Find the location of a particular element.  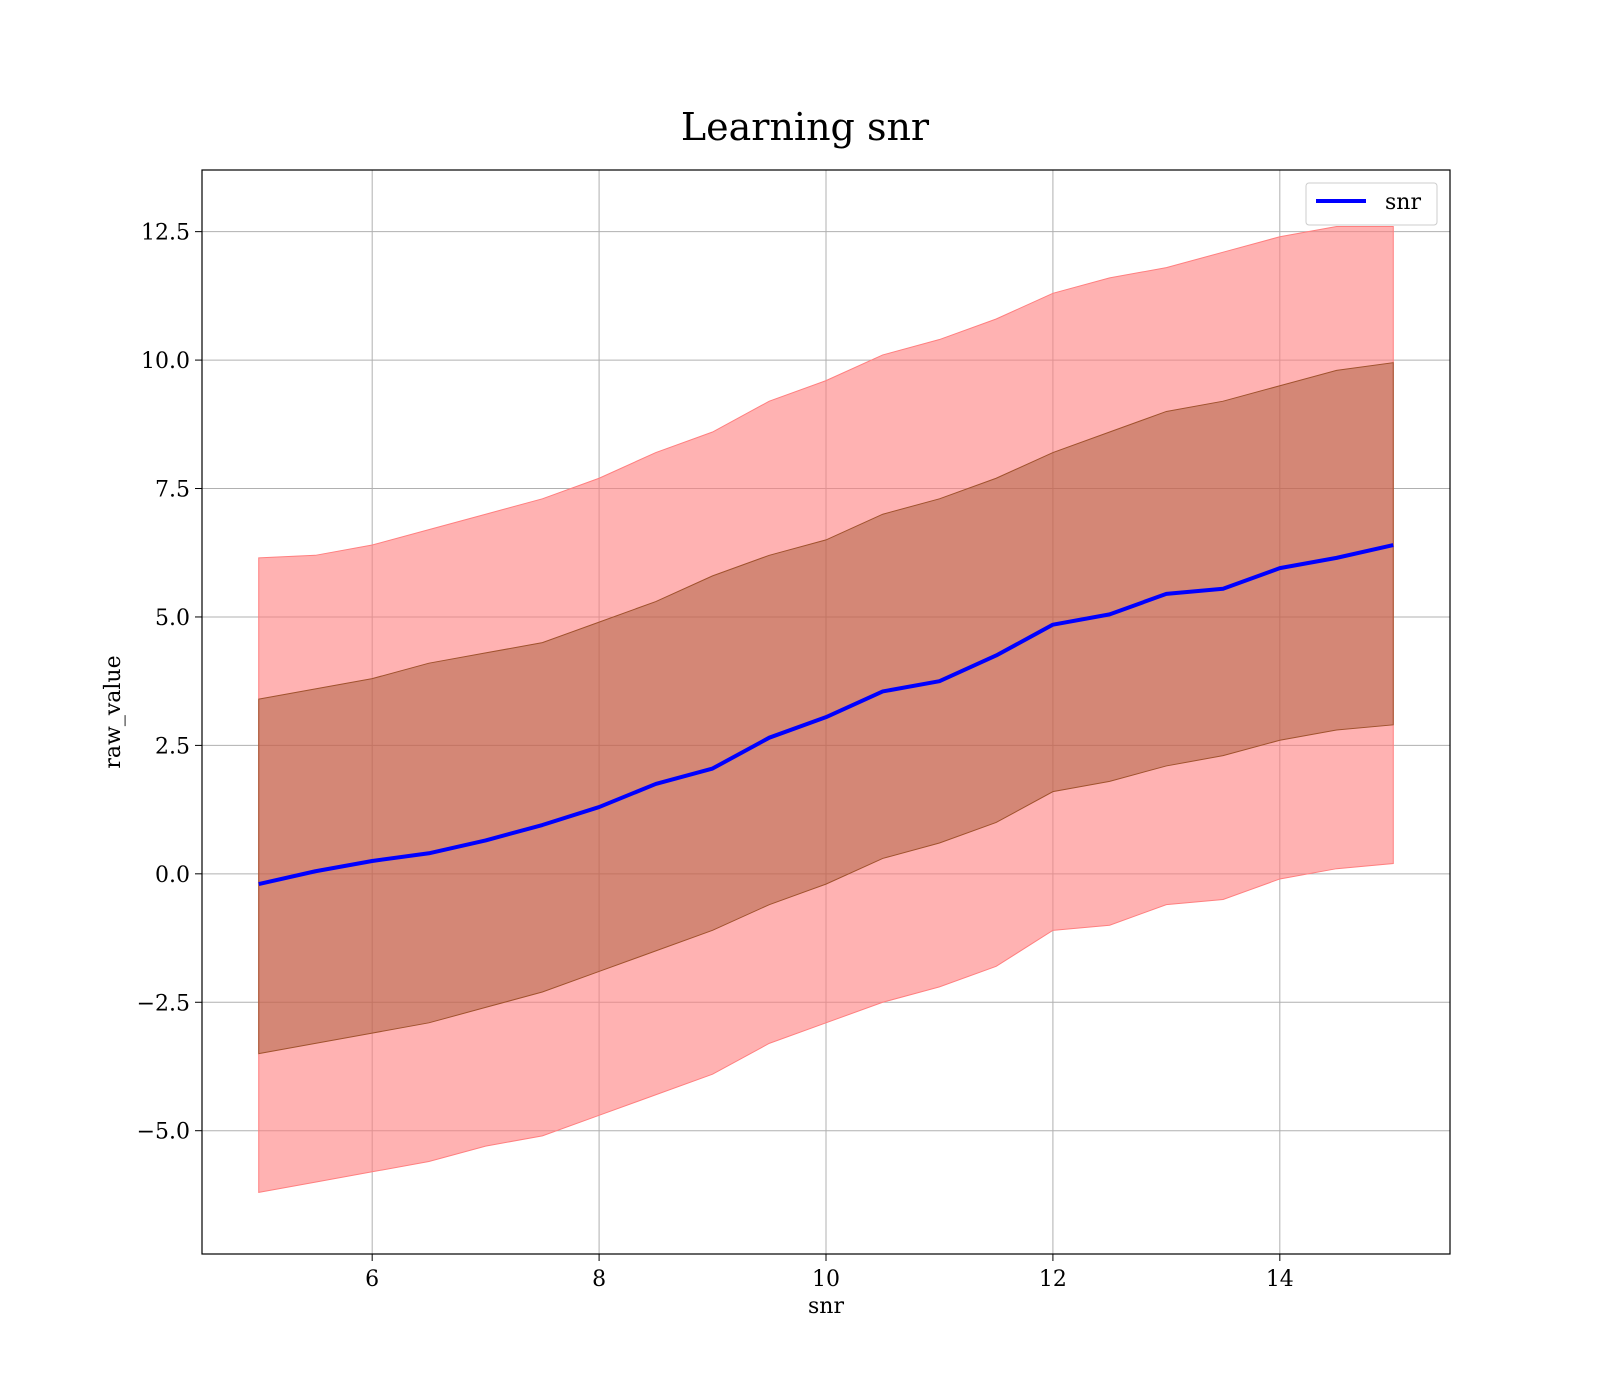

y-tick-label-6: 10.0 is located at coordinates (165, 361).